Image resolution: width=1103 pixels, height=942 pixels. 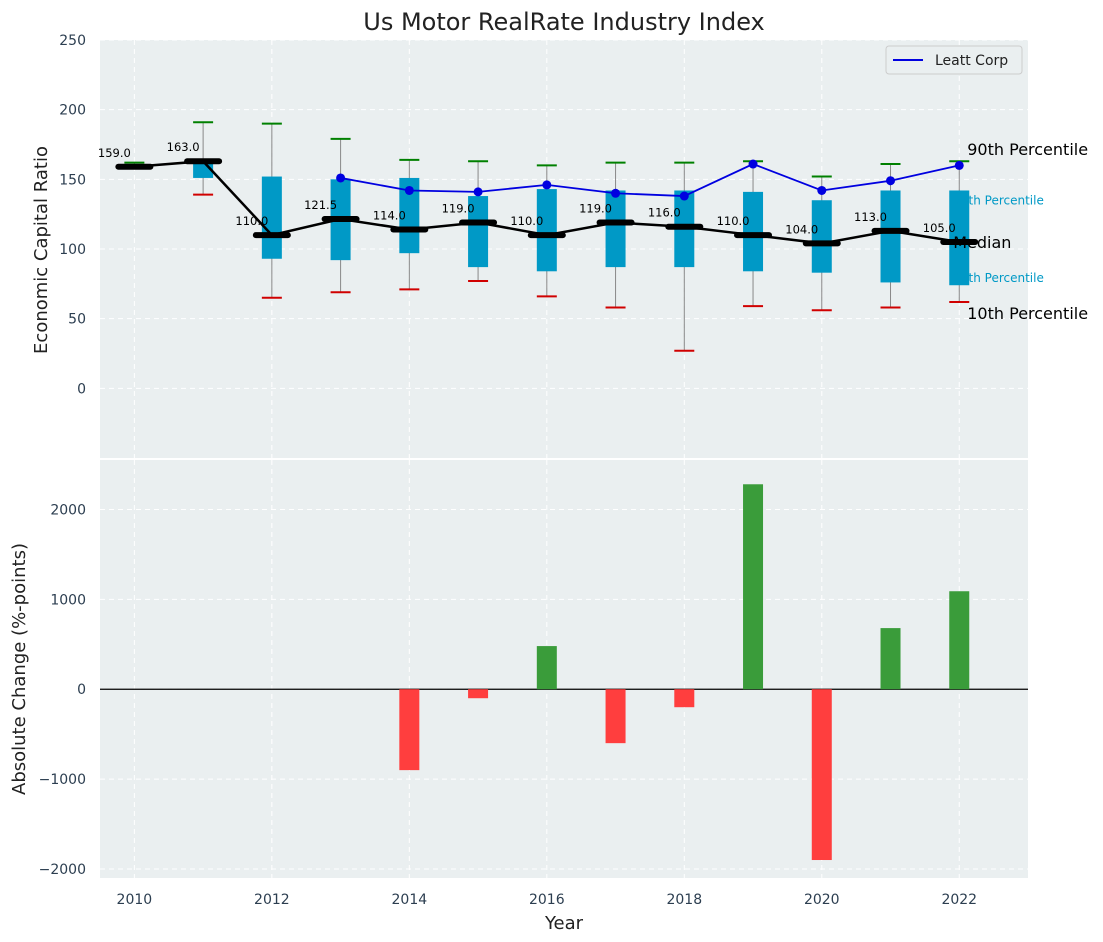 I want to click on x-tick-3: 2016, so click(x=547, y=900).